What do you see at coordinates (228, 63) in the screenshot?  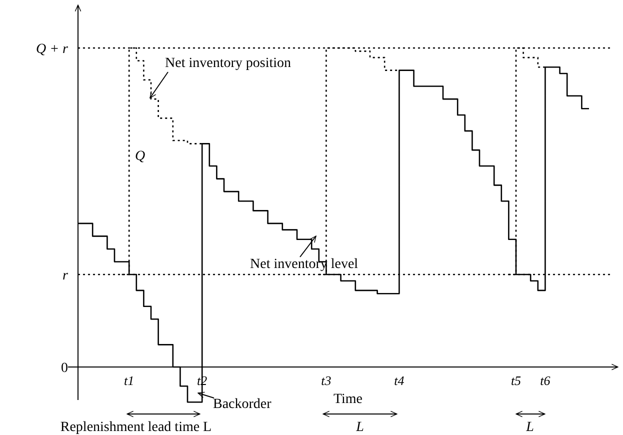 I see `annotation: Net inventory position` at bounding box center [228, 63].